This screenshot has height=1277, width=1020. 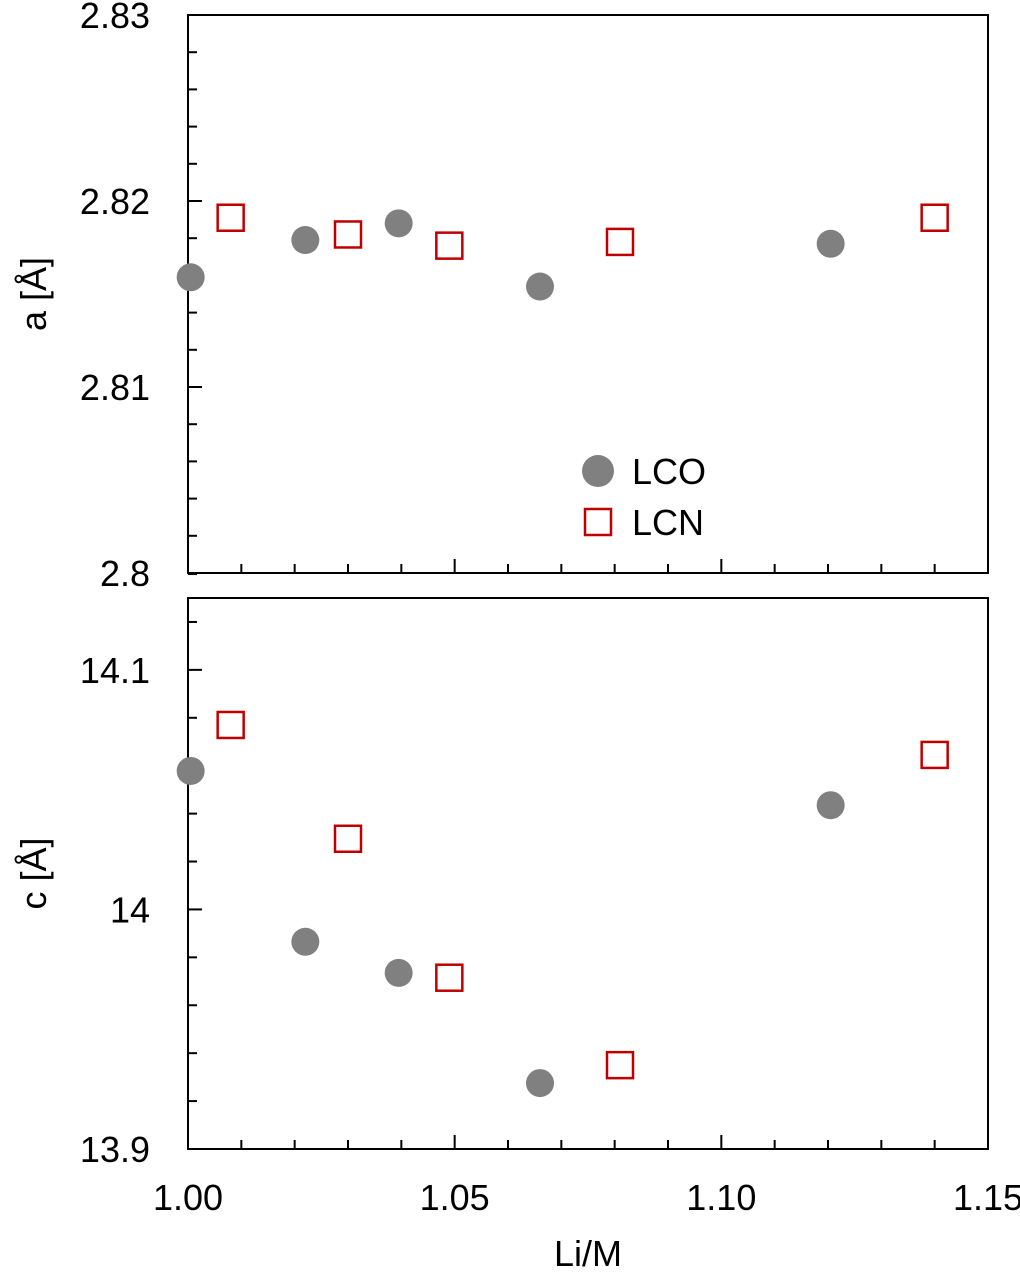 I want to click on y-tick-label: 2.82, so click(x=115, y=201).